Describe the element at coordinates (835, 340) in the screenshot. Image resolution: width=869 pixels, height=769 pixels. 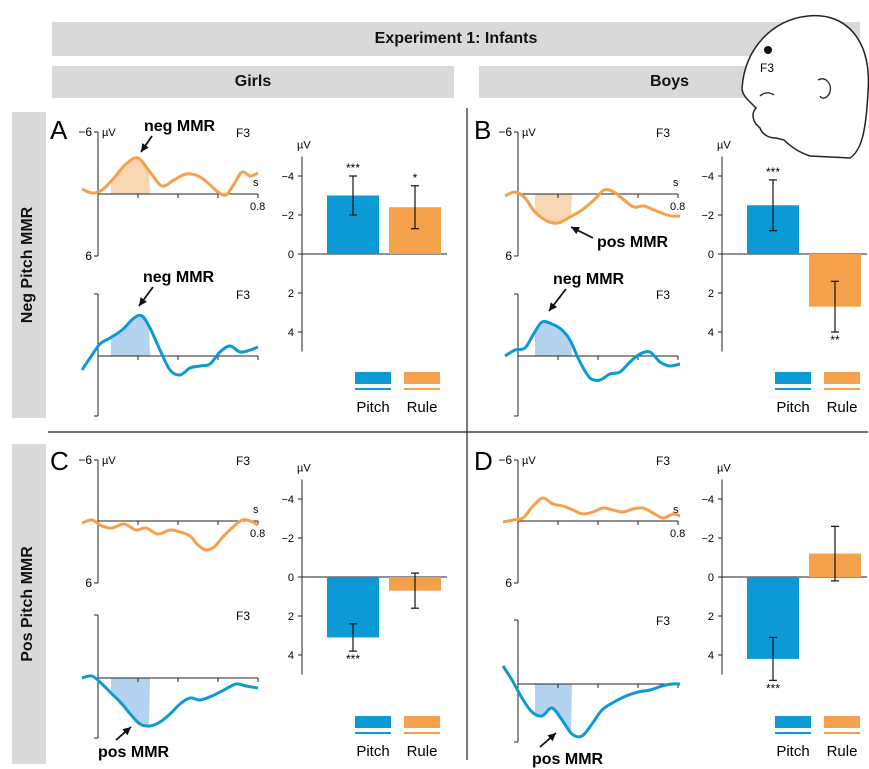
I see `significance-marker: **` at that location.